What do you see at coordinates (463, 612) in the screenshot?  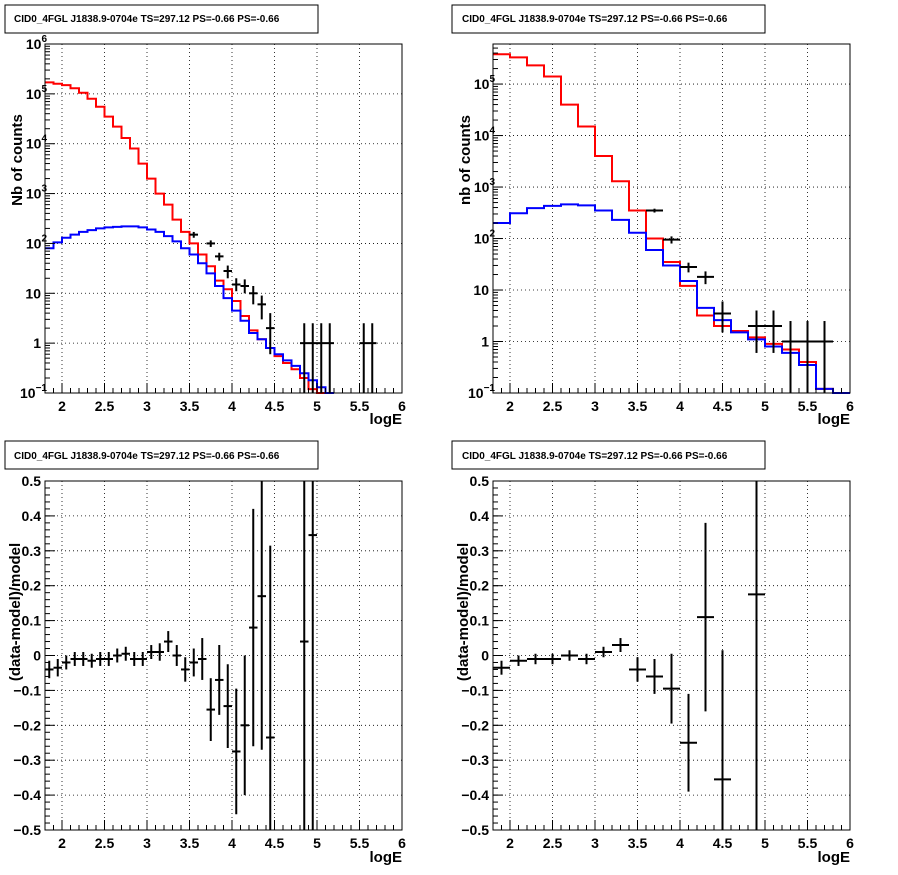 I see `y-axis-label: (data-model)/model` at bounding box center [463, 612].